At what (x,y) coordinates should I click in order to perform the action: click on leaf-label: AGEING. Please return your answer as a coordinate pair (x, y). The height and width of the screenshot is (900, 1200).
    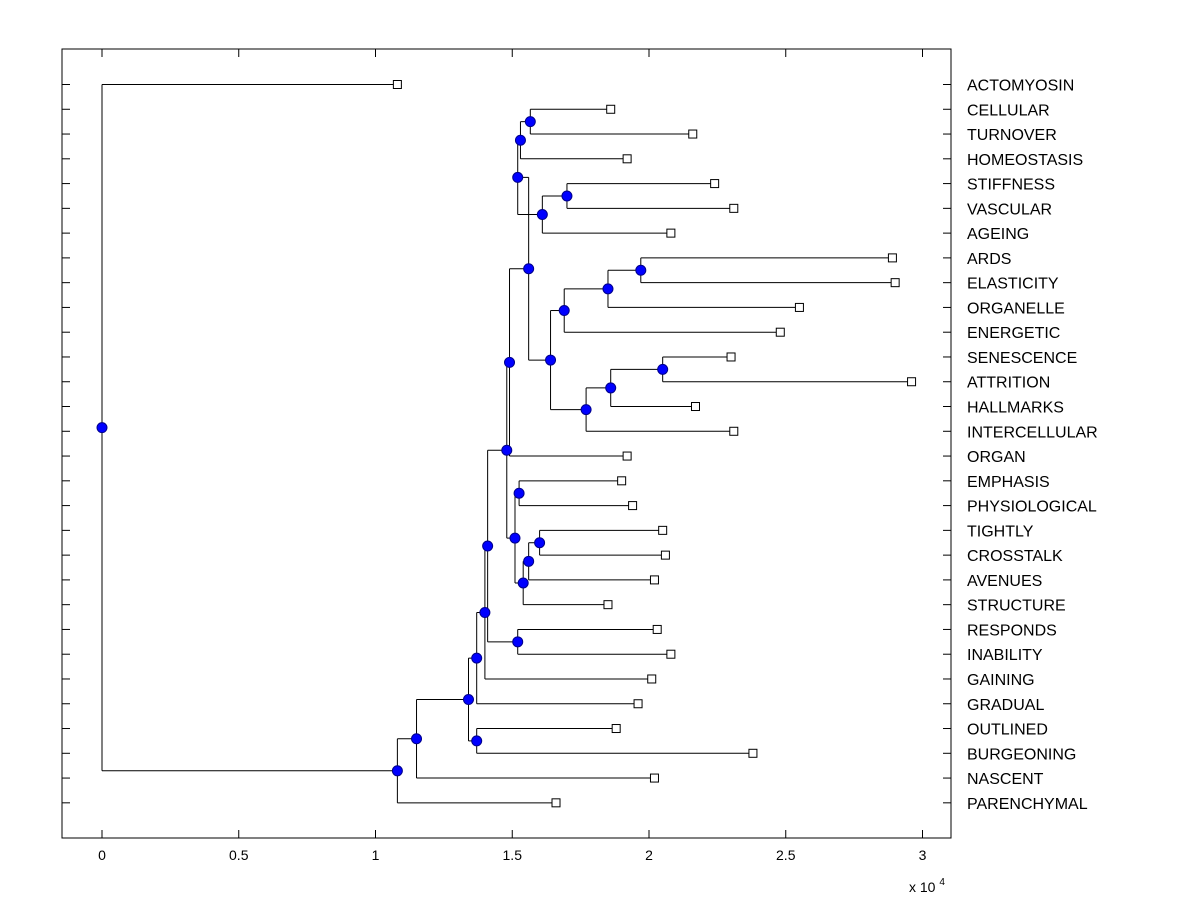
    Looking at the image, I should click on (998, 234).